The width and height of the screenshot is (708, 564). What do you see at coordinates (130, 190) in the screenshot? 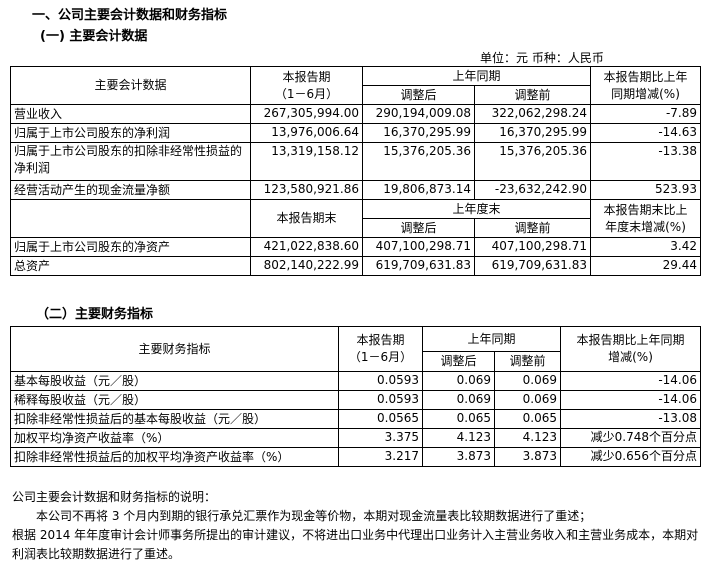
I see `row-label: 经营活动产生的现金流量净额` at bounding box center [130, 190].